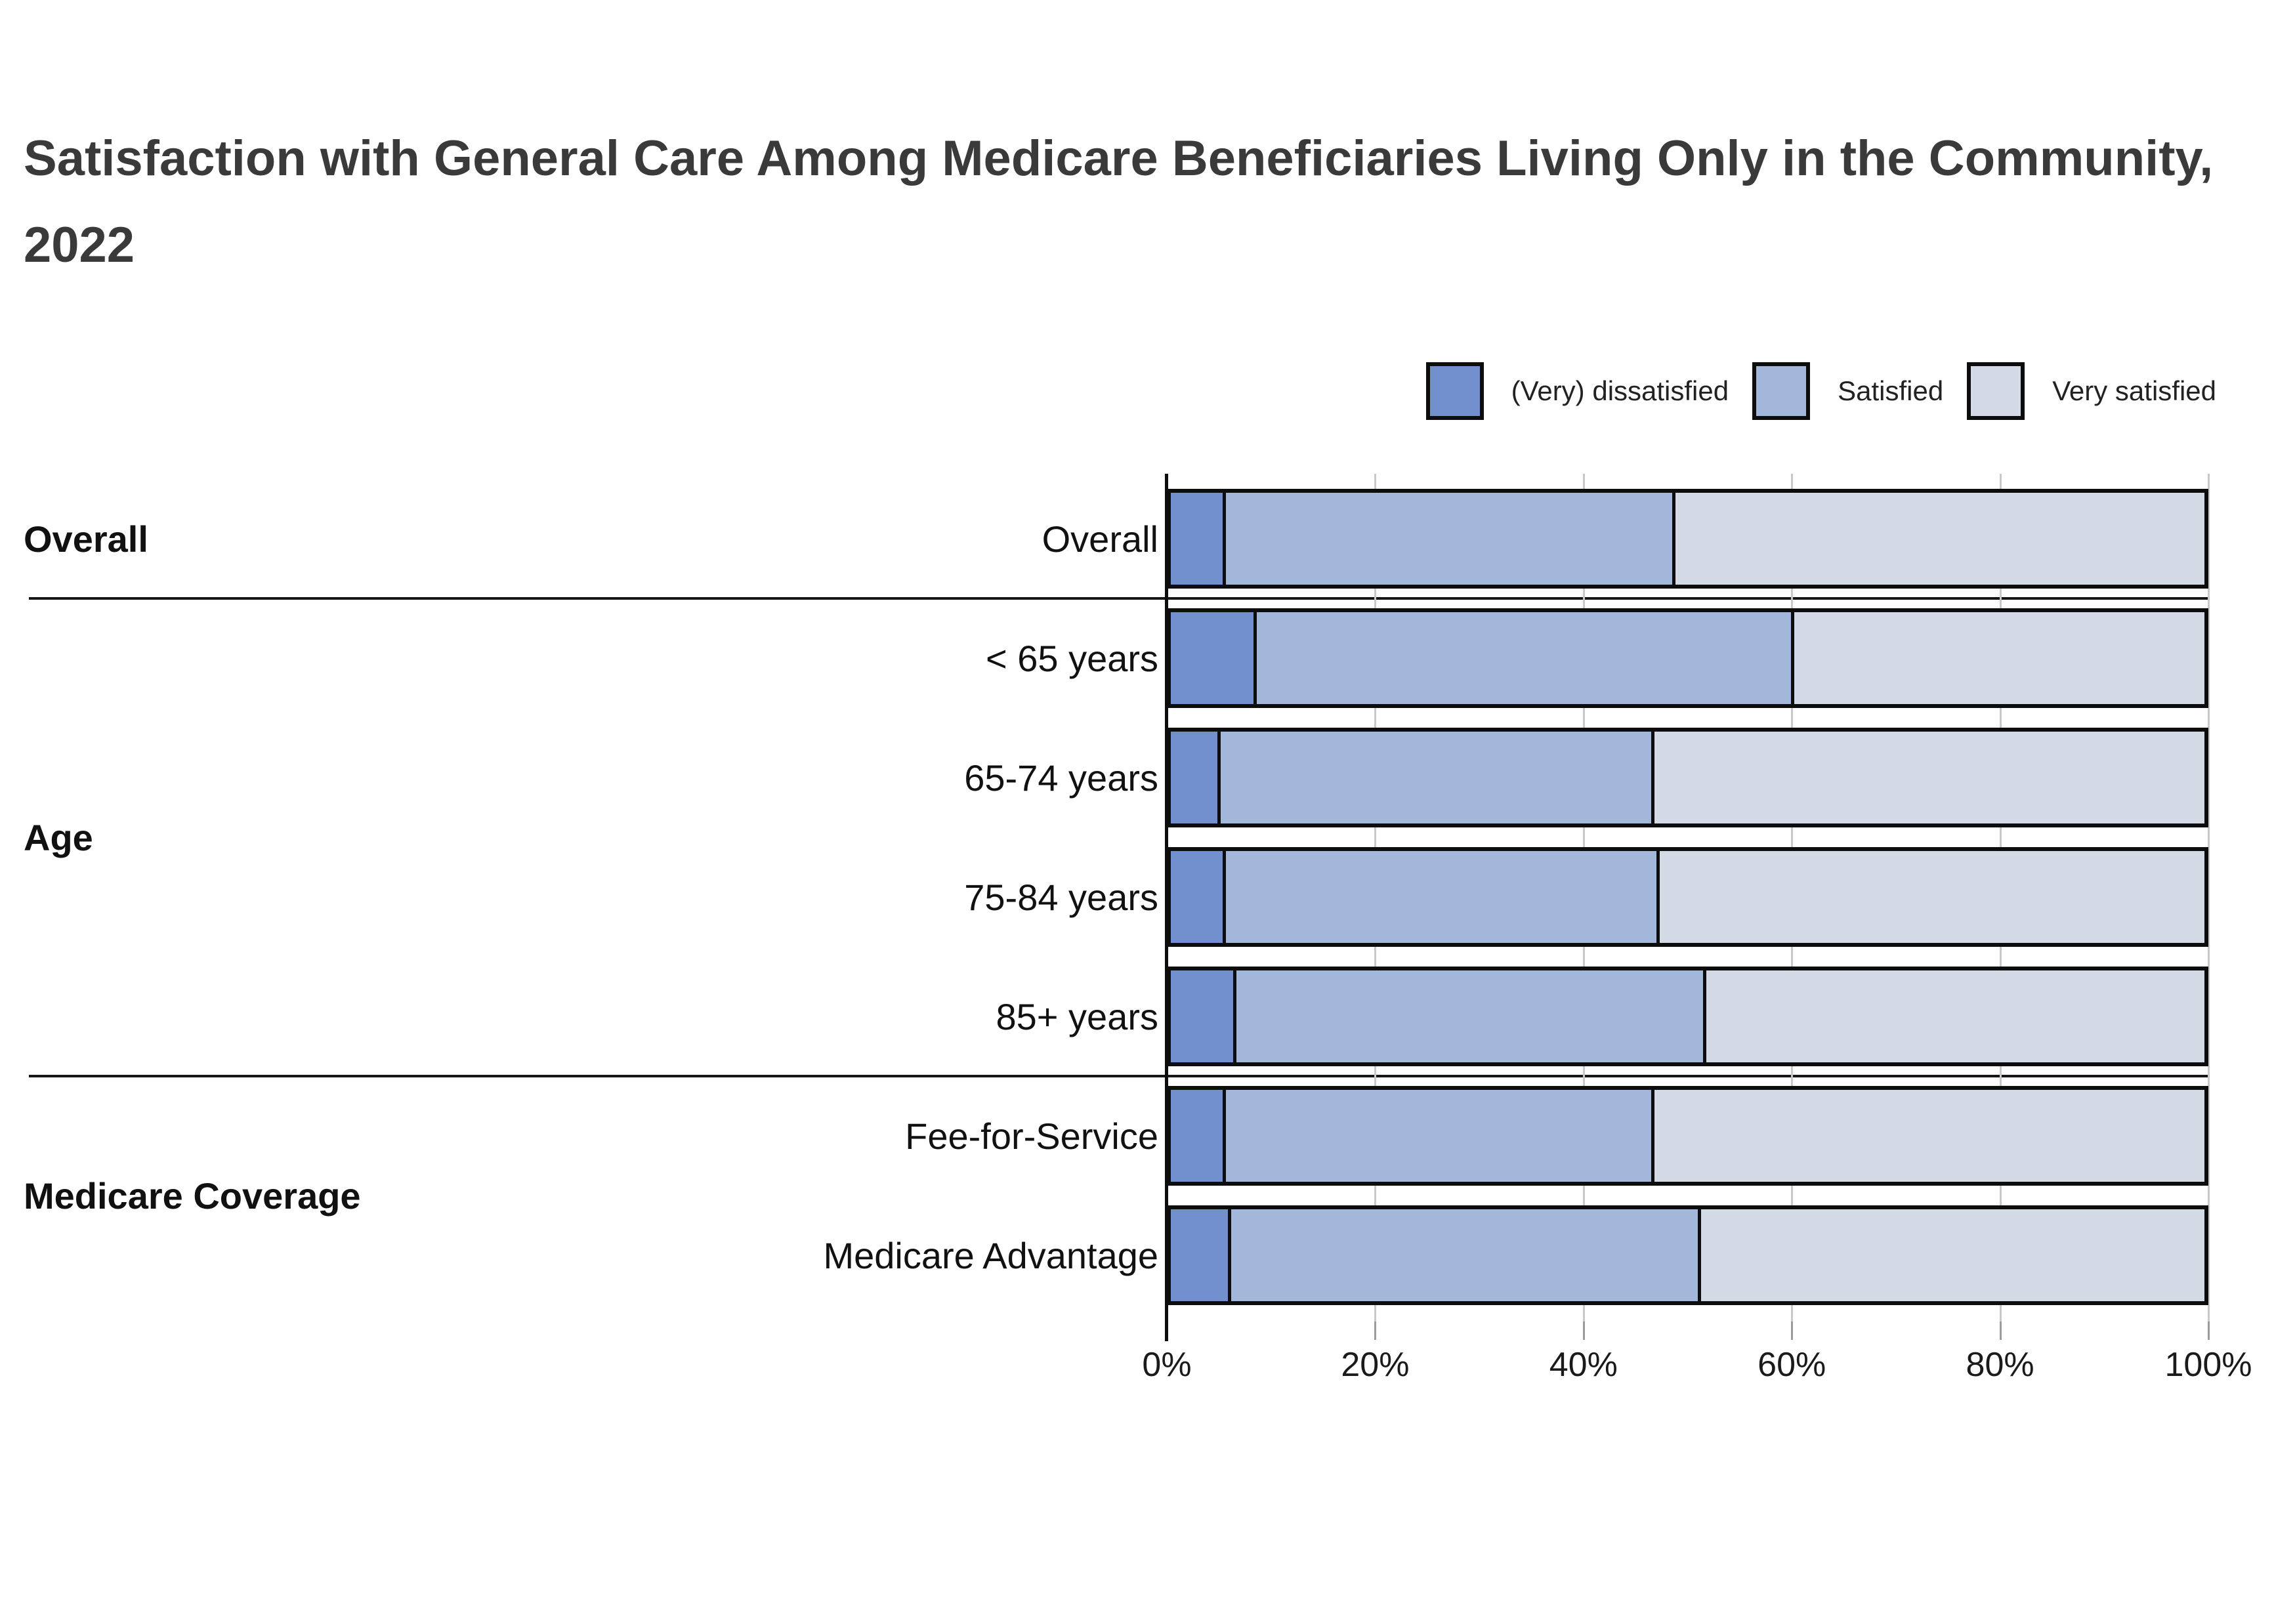 This screenshot has height=1624, width=2274. I want to click on x-tick-label: 0%, so click(1167, 1365).